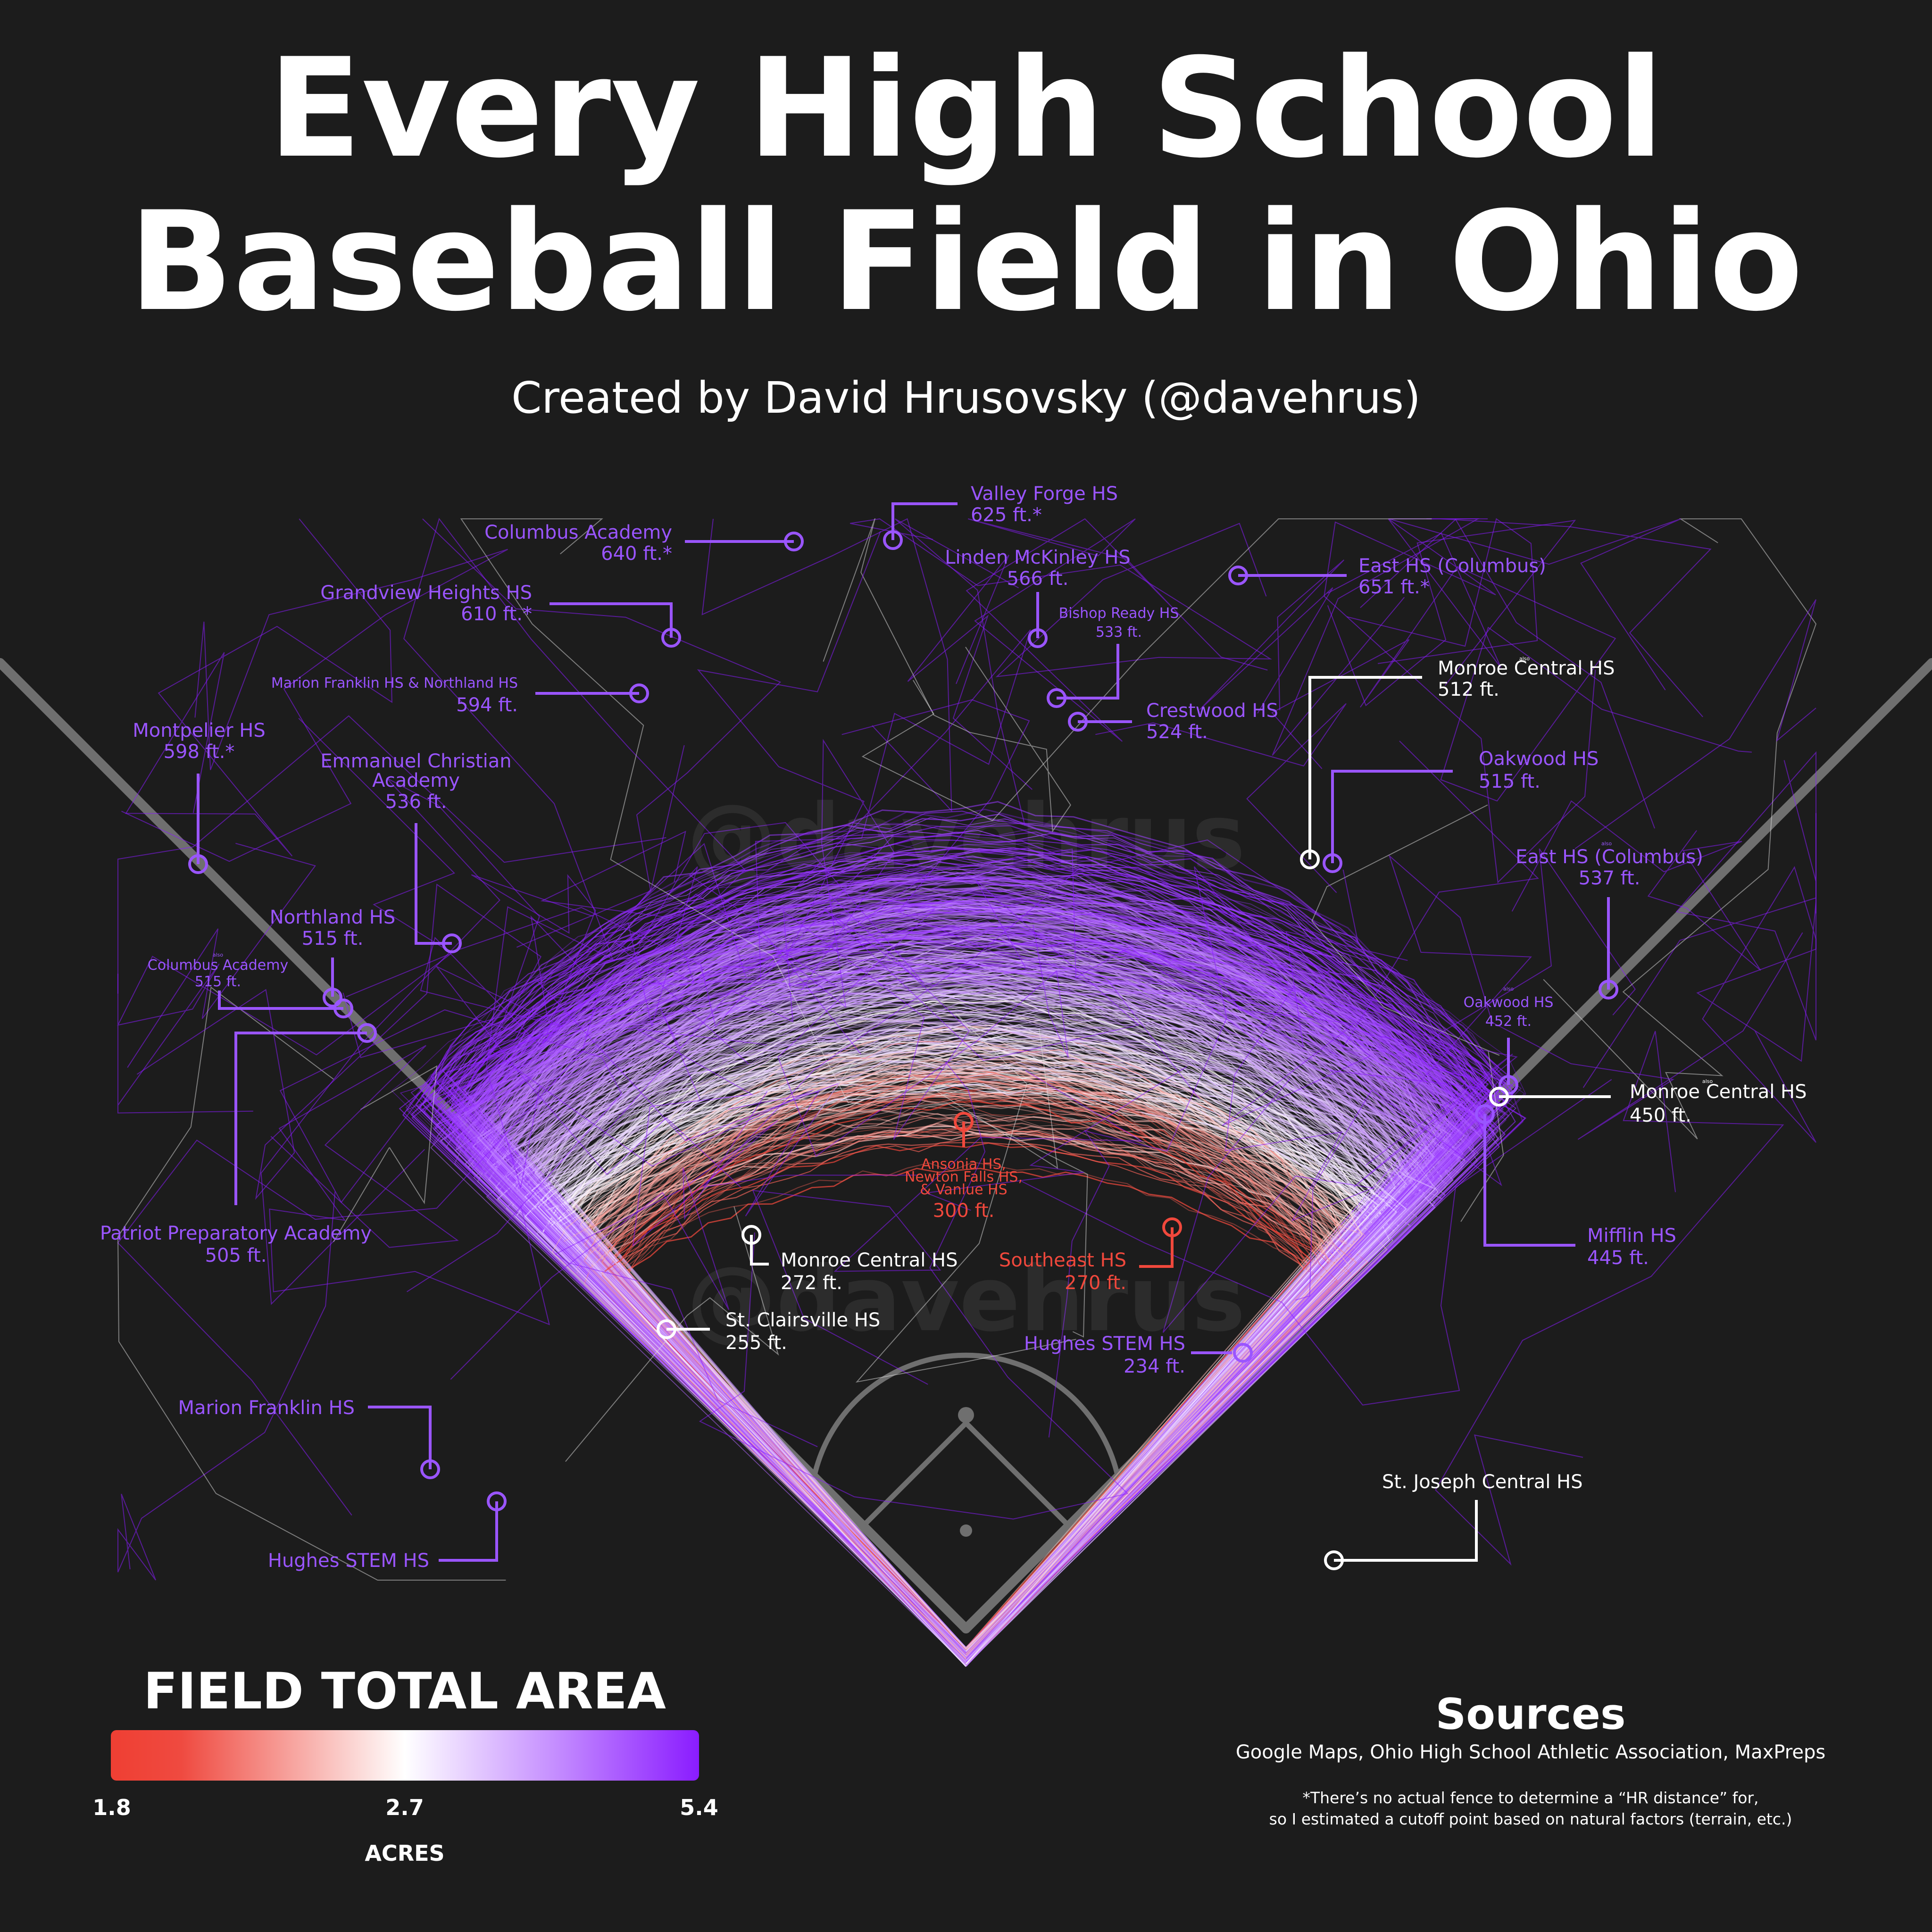 The height and width of the screenshot is (1932, 1932). What do you see at coordinates (416, 802) in the screenshot?
I see `label-distance: 536 ft.` at bounding box center [416, 802].